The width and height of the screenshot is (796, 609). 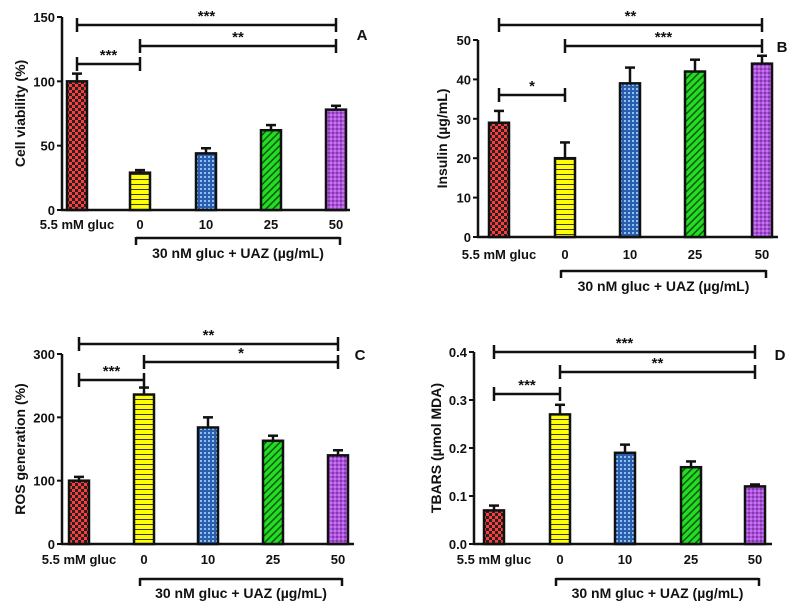 What do you see at coordinates (458, 400) in the screenshot?
I see `y-tick-label: 0.3` at bounding box center [458, 400].